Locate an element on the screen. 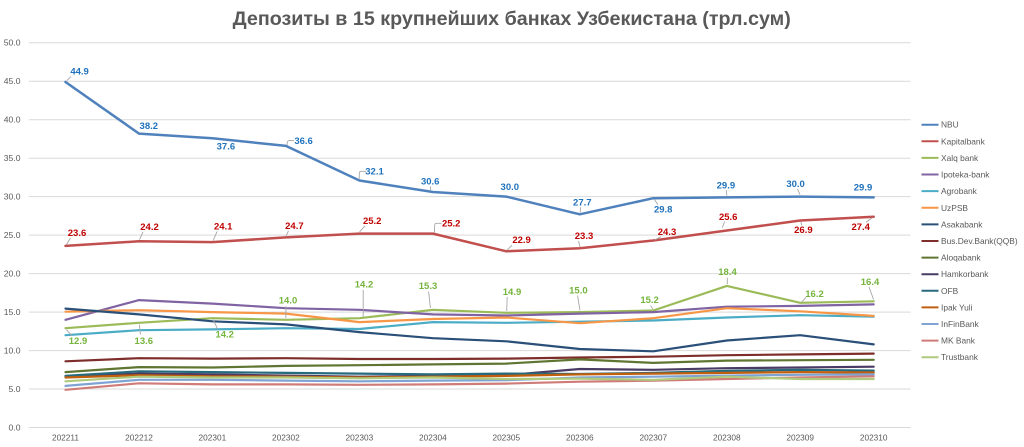 The height and width of the screenshot is (447, 1024). svg-text: Agrobank is located at coordinates (959, 191).